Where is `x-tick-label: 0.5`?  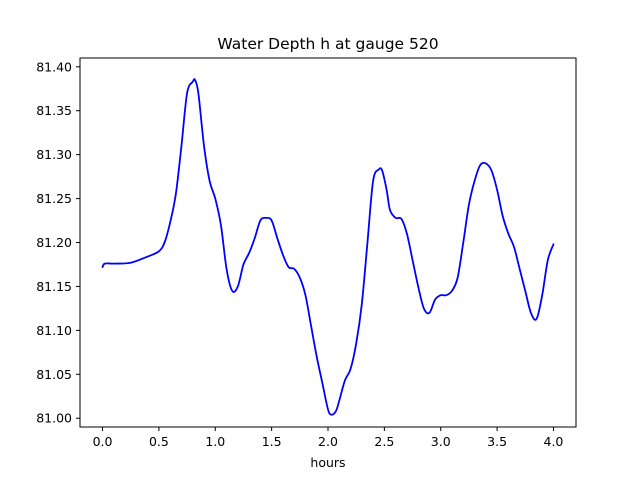
x-tick-label: 0.5 is located at coordinates (159, 441).